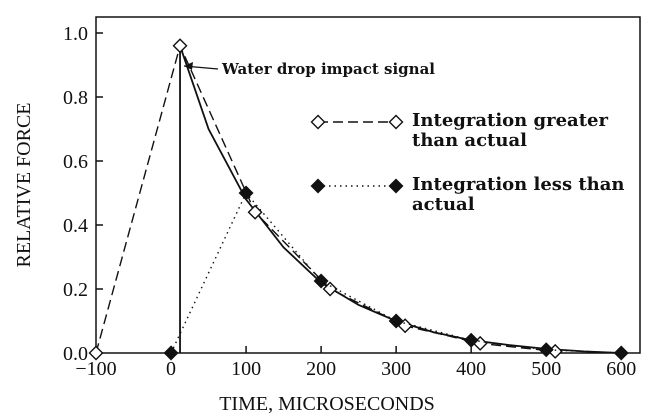 This screenshot has width=654, height=417. I want to click on y-tick-label: 1.0, so click(75, 34).